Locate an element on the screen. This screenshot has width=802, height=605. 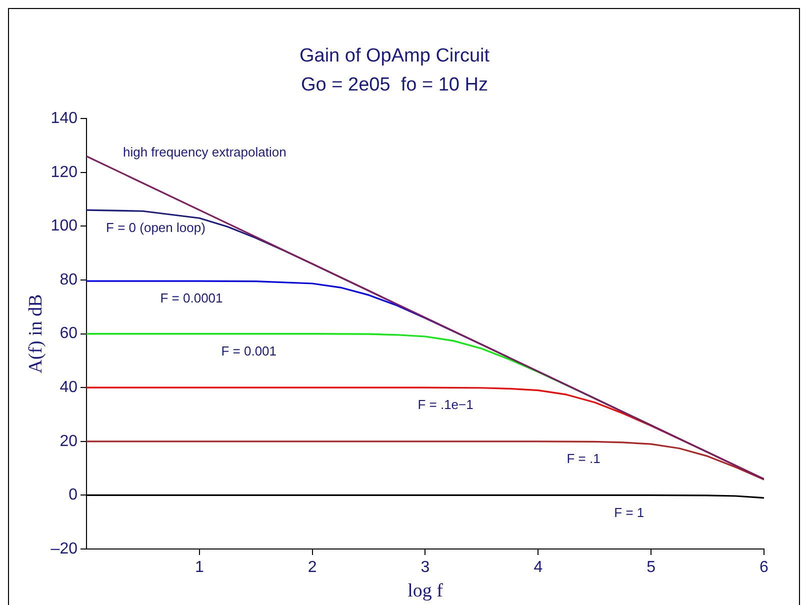
x-tick-label: 6 is located at coordinates (764, 567).